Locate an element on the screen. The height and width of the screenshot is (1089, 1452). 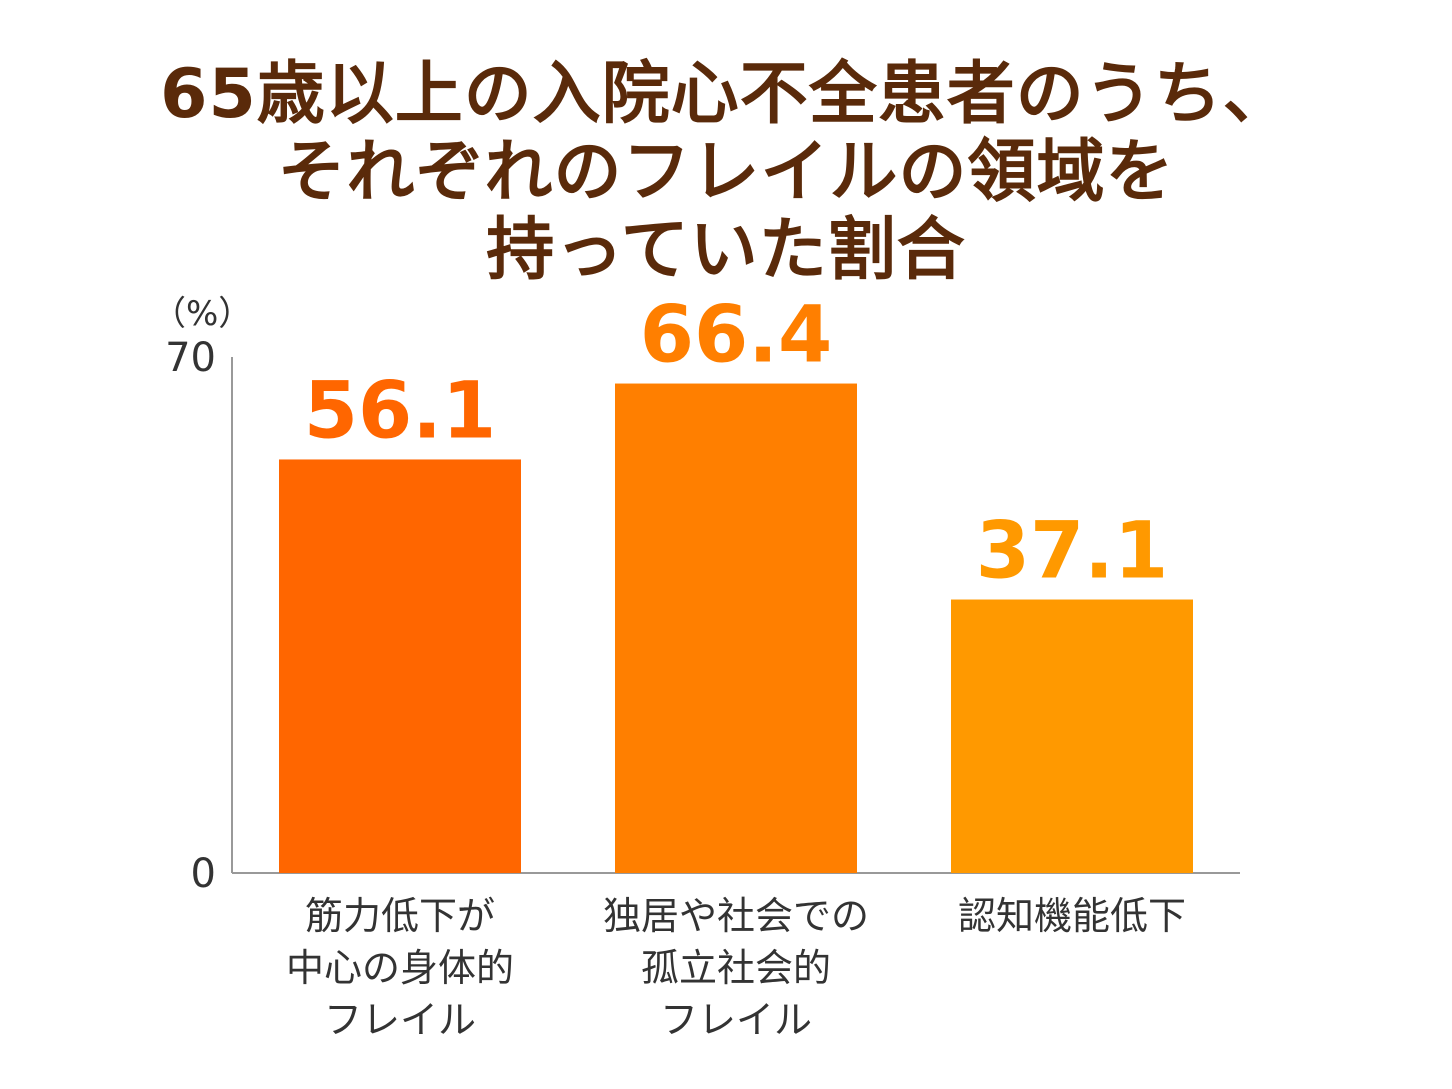
category-label-line: 孤立社会的 is located at coordinates (735, 968).